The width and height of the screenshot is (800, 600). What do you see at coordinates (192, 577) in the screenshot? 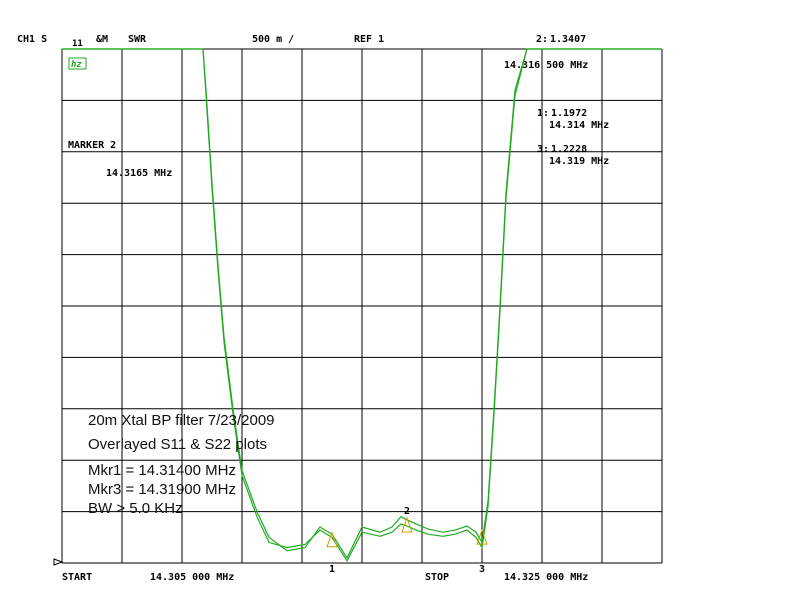
I see `start-frequency: 14.305 000 MHz` at bounding box center [192, 577].